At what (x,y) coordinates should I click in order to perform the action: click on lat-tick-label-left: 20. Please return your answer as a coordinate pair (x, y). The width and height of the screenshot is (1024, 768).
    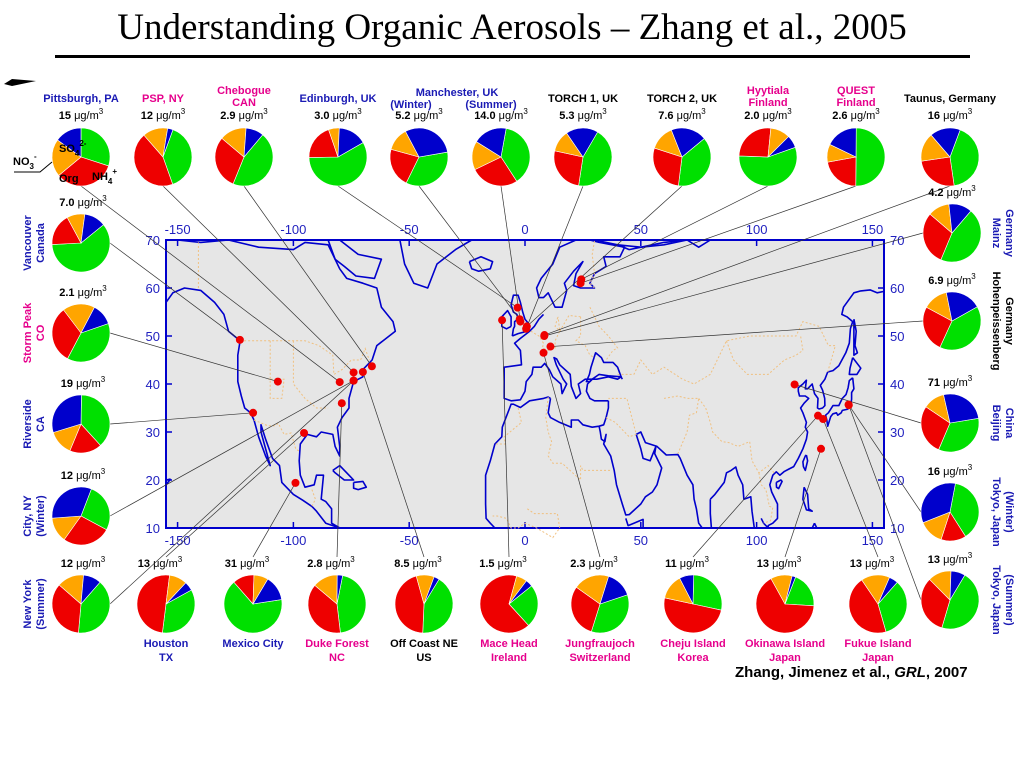
    Looking at the image, I should click on (153, 480).